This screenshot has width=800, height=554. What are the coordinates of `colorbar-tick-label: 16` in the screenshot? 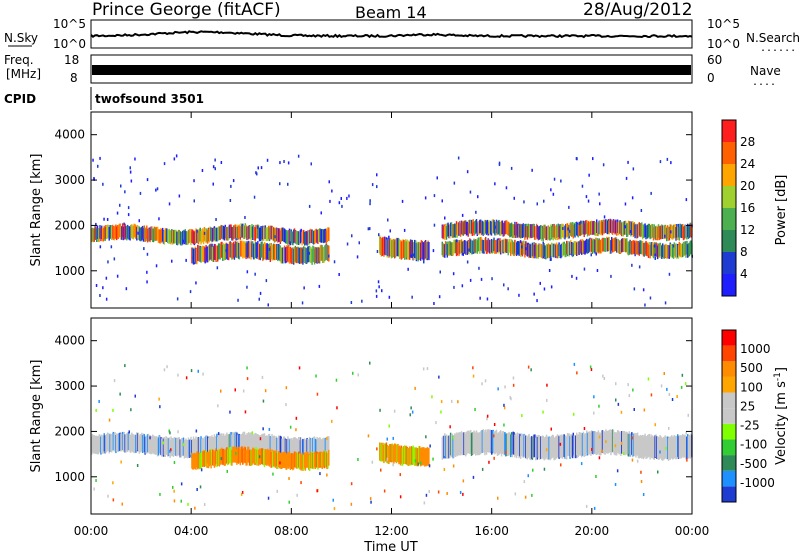 It's located at (747, 208).